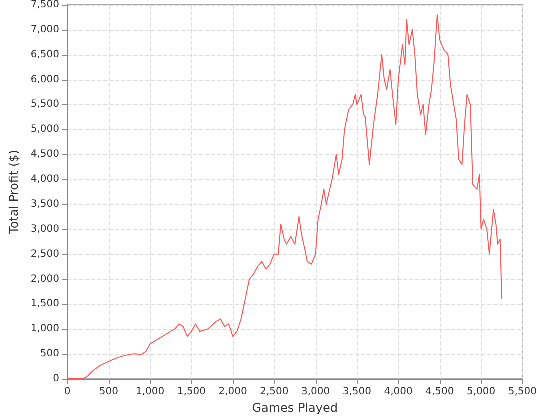 The width and height of the screenshot is (540, 420). Describe the element at coordinates (45, 204) in the screenshot. I see `y-tick-label: 3,500` at that location.